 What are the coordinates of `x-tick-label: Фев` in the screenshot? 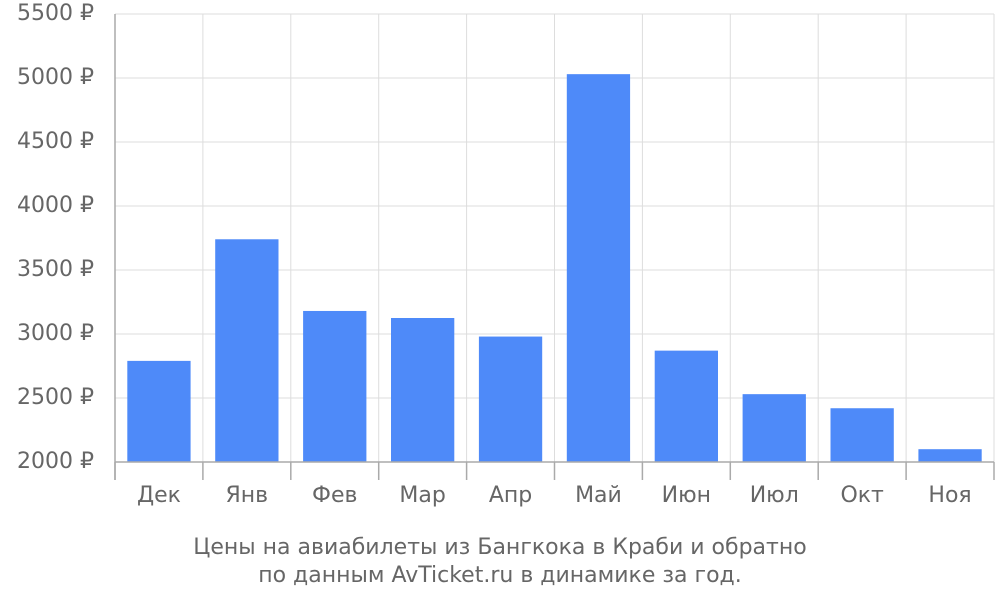 It's located at (334, 495).